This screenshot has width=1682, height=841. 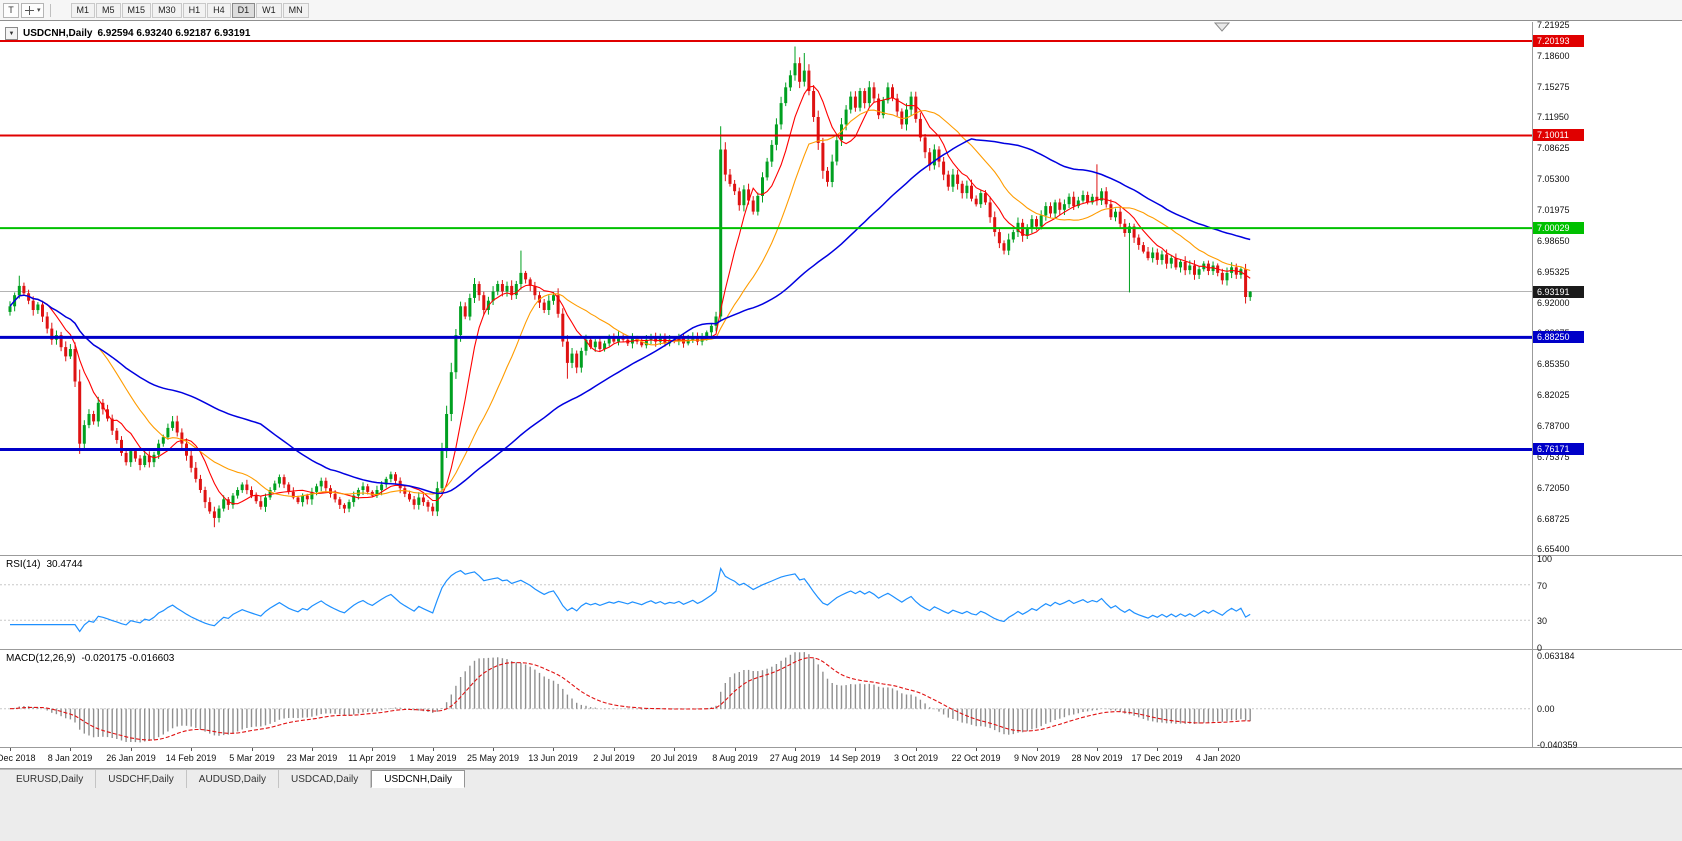 I want to click on date-label: 28 Nov 2019, so click(x=1097, y=758).